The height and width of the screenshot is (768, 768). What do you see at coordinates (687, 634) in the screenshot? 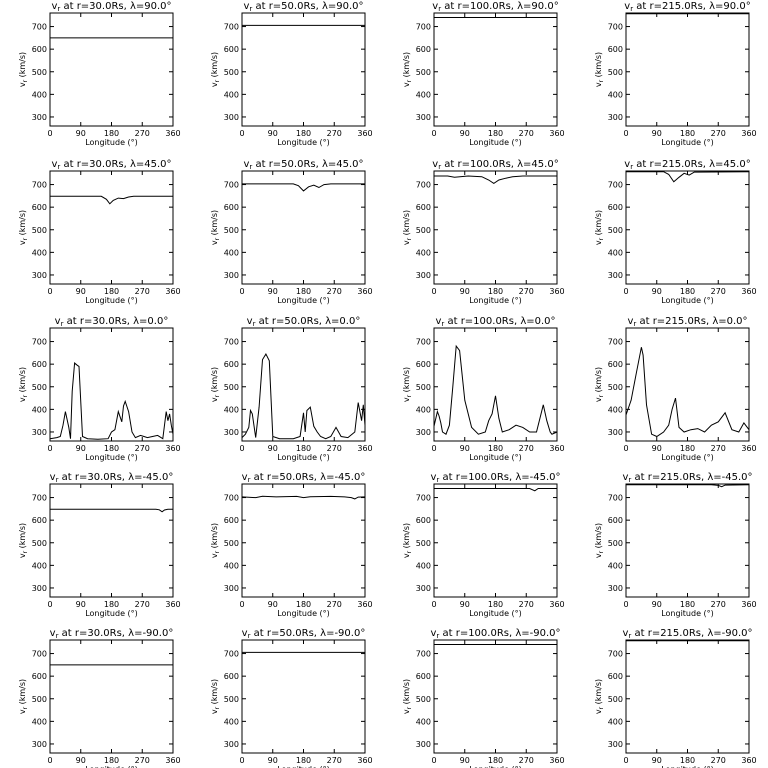
I see `panel-title: vr at r=215.0Rs, λ=-90.0°` at bounding box center [687, 634].